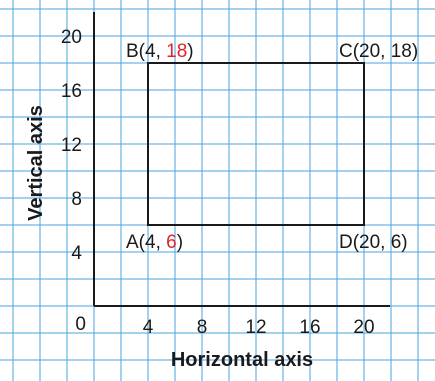 This screenshot has height=381, width=435. I want to click on y-tick-label: 8, so click(76, 199).